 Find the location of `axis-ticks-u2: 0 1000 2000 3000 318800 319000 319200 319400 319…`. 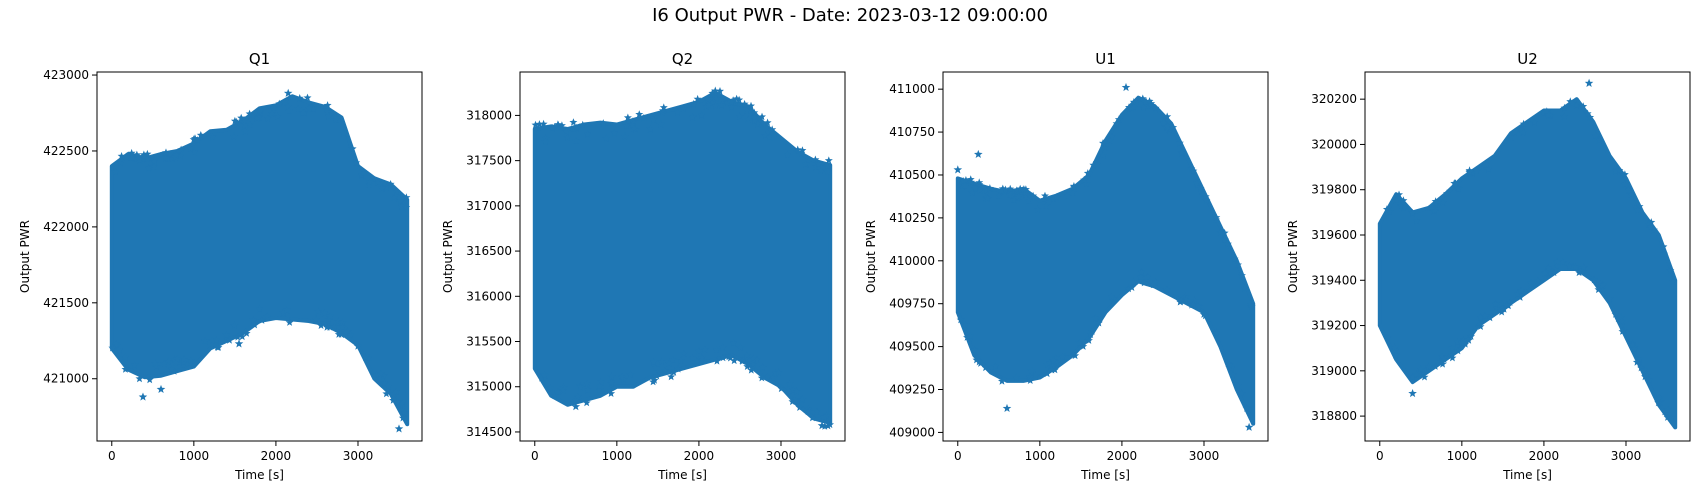

axis-ticks-u2: 0 1000 2000 3000 318800 319000 319200 319400 319… is located at coordinates (1476, 277).